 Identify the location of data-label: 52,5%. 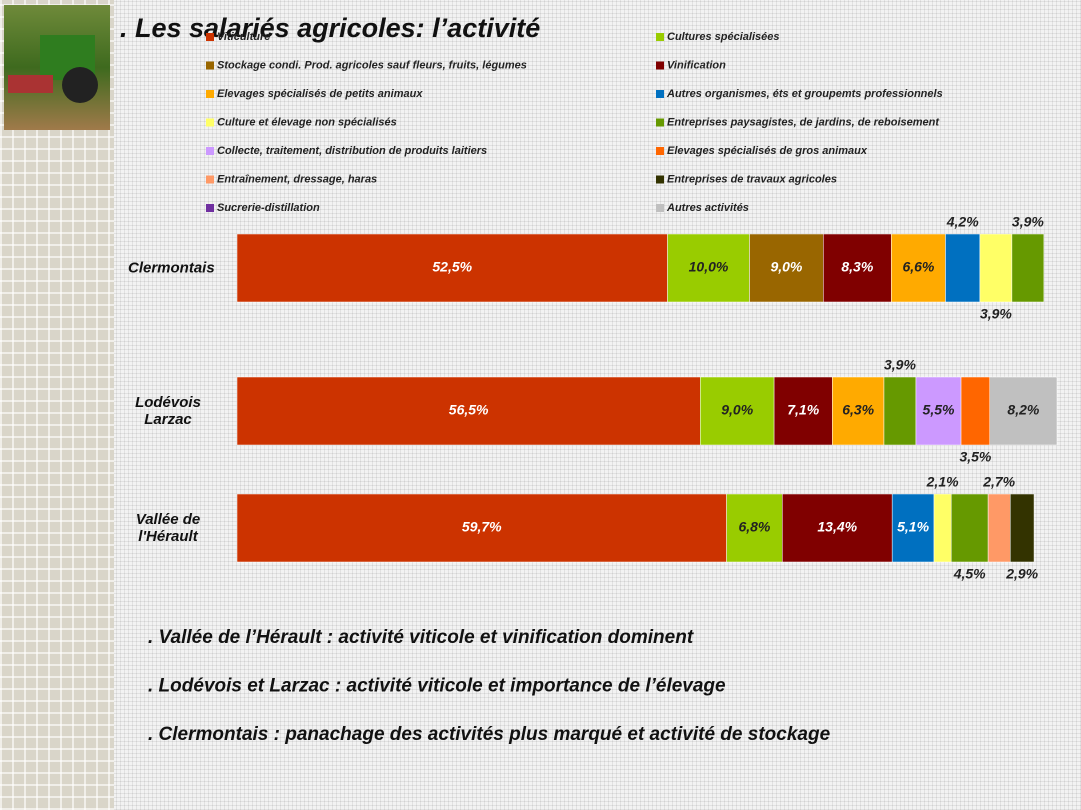
(452, 267).